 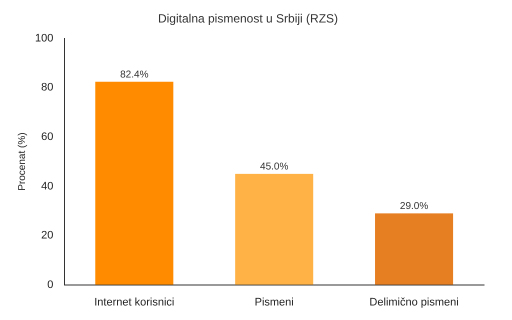 I want to click on y-tick-label: 100, so click(x=44, y=38).